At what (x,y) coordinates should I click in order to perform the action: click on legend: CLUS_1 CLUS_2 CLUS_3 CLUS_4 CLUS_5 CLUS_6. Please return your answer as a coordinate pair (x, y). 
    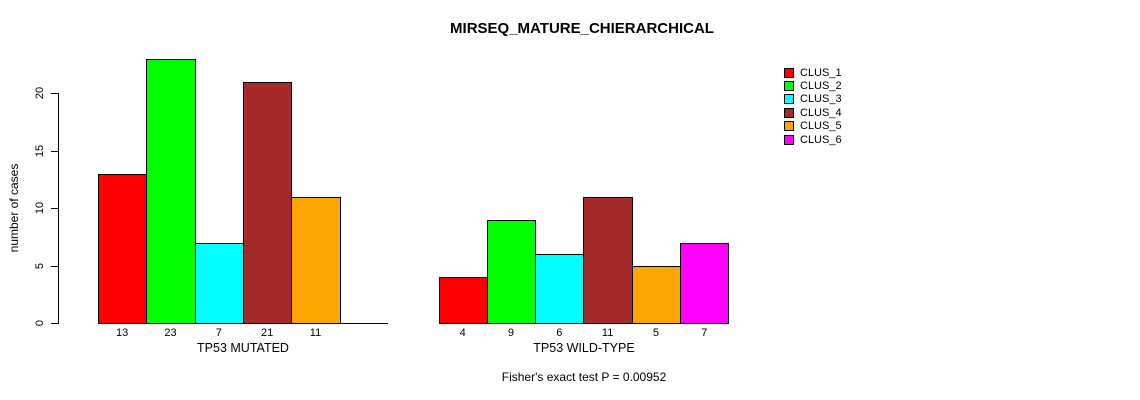
    Looking at the image, I should click on (813, 106).